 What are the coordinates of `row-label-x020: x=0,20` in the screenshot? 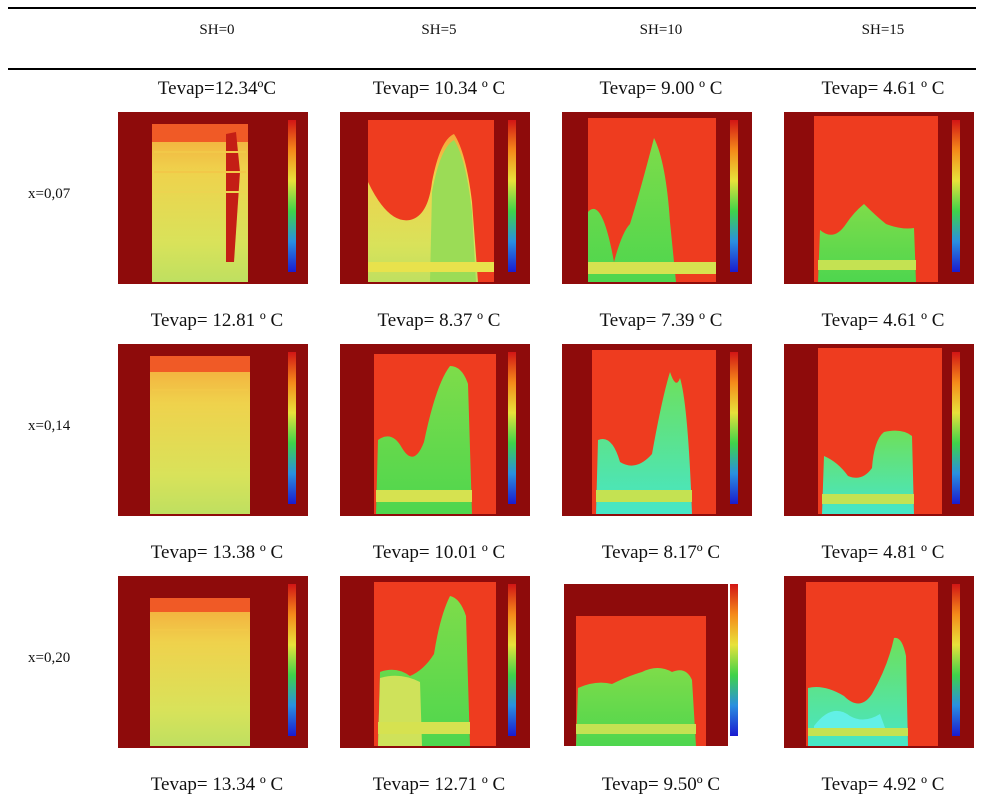 It's located at (49, 658).